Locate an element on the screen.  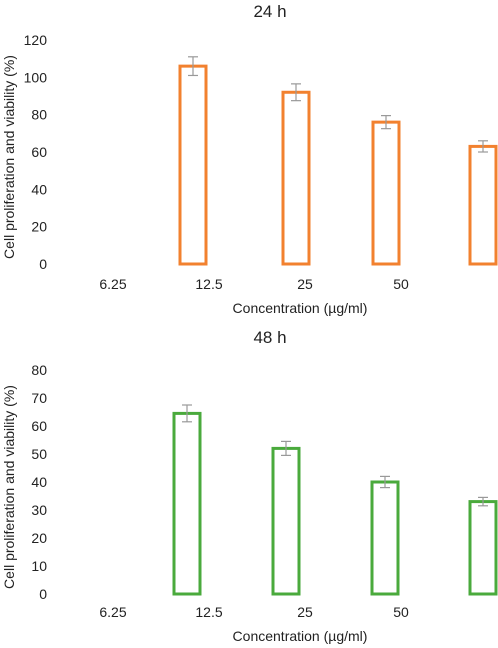
y-tick-labels: 0 10 20 30 40 50 60 70 80 is located at coordinates (39, 482).